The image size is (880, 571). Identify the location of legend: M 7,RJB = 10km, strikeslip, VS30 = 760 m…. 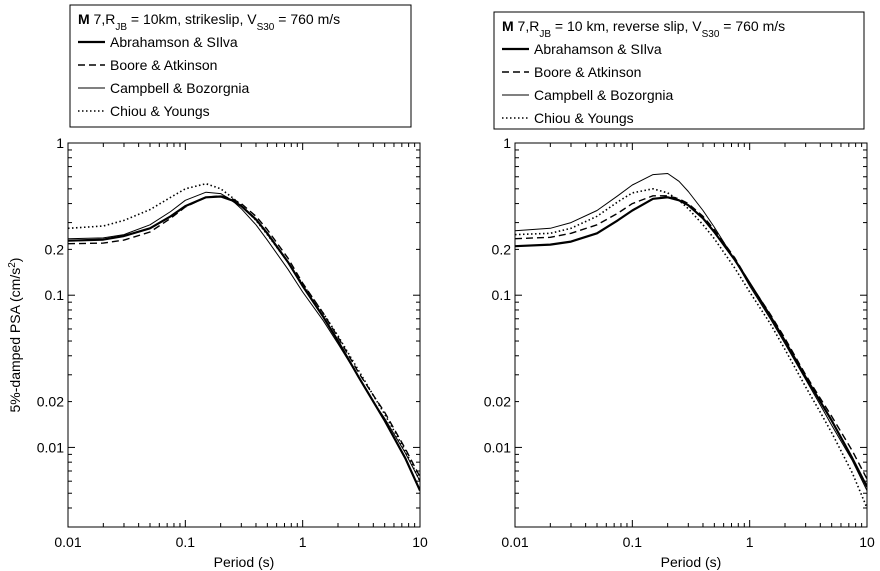
(240, 66).